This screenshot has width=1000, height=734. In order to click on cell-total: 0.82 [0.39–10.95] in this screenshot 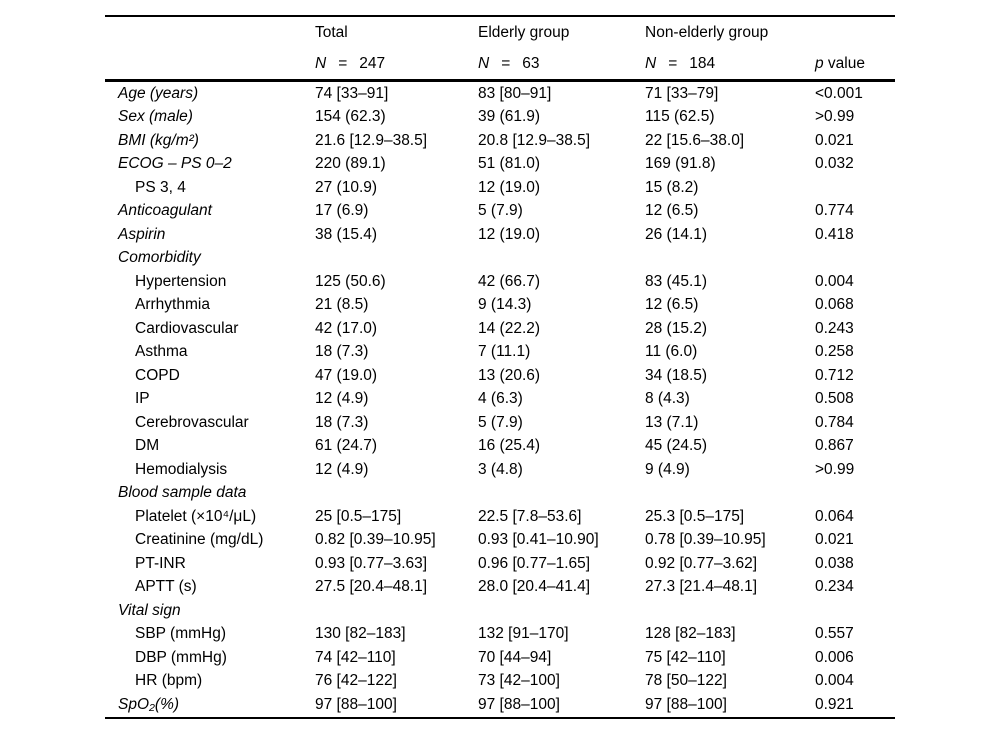, I will do `click(375, 540)`.